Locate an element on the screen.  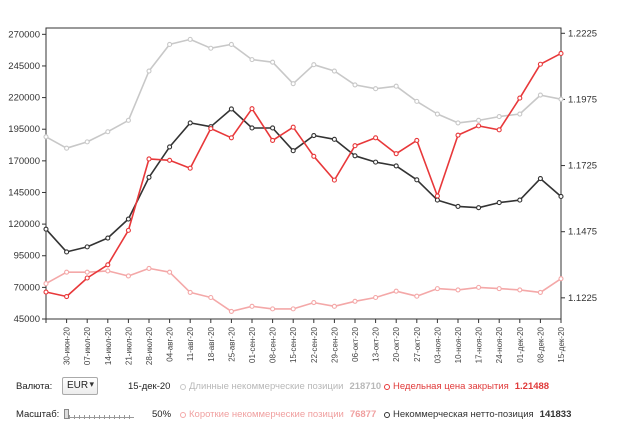
scale-slider is located at coordinates (99, 415).